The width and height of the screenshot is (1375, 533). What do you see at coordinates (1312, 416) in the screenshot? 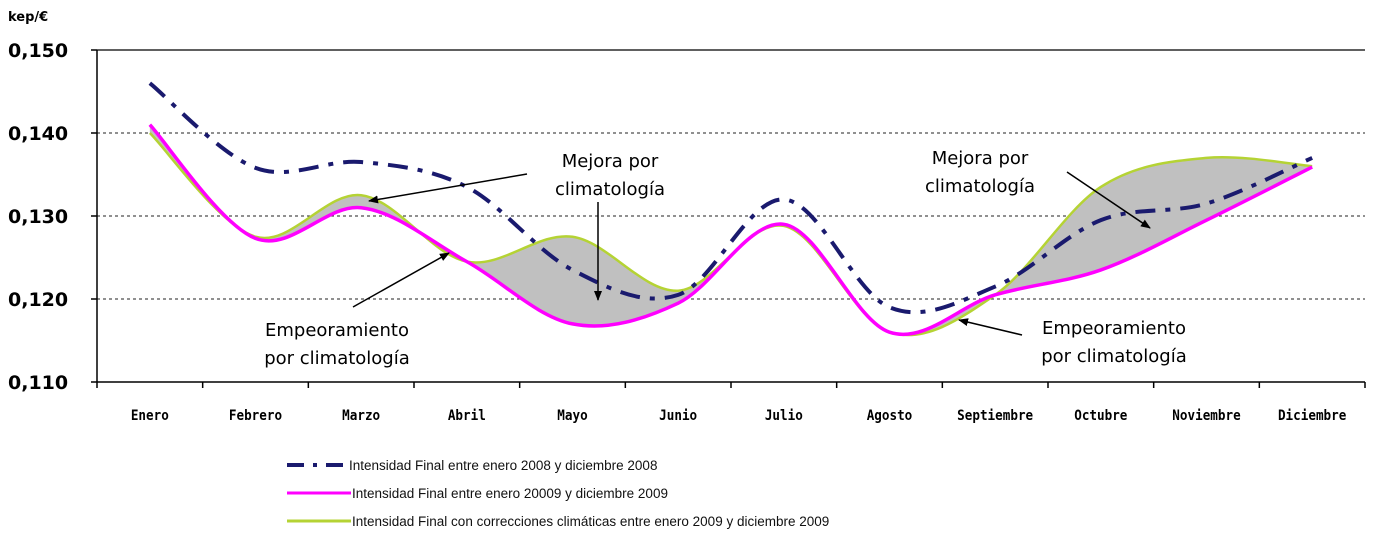
I see `x-tick-label: Diciembre` at bounding box center [1312, 416].